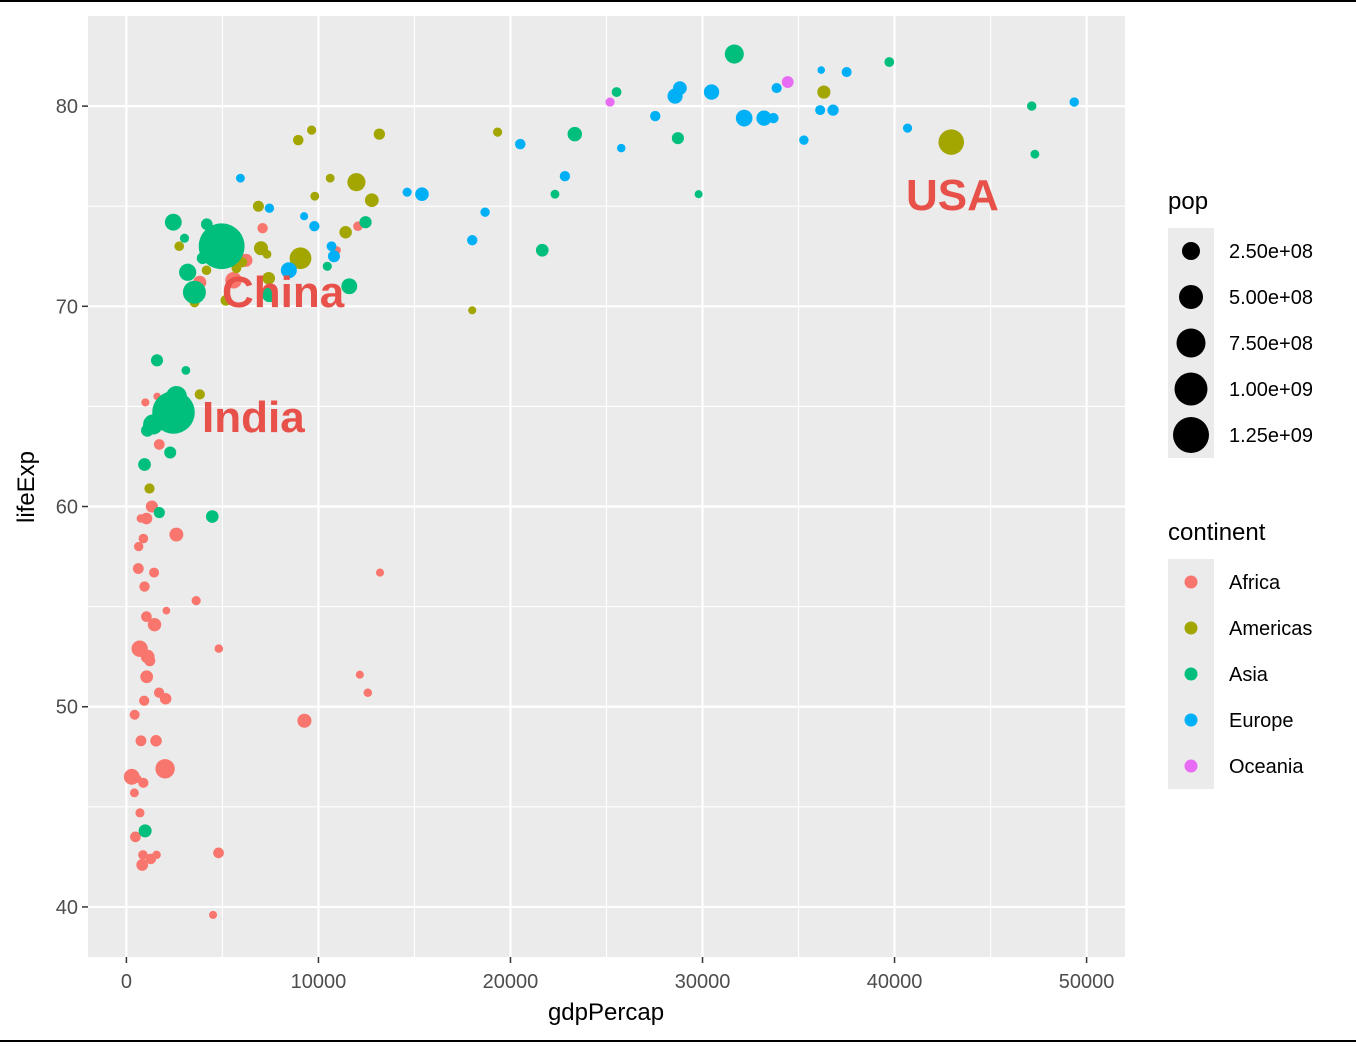  Describe the element at coordinates (26, 487) in the screenshot. I see `y-axis-title: lifeExp` at that location.